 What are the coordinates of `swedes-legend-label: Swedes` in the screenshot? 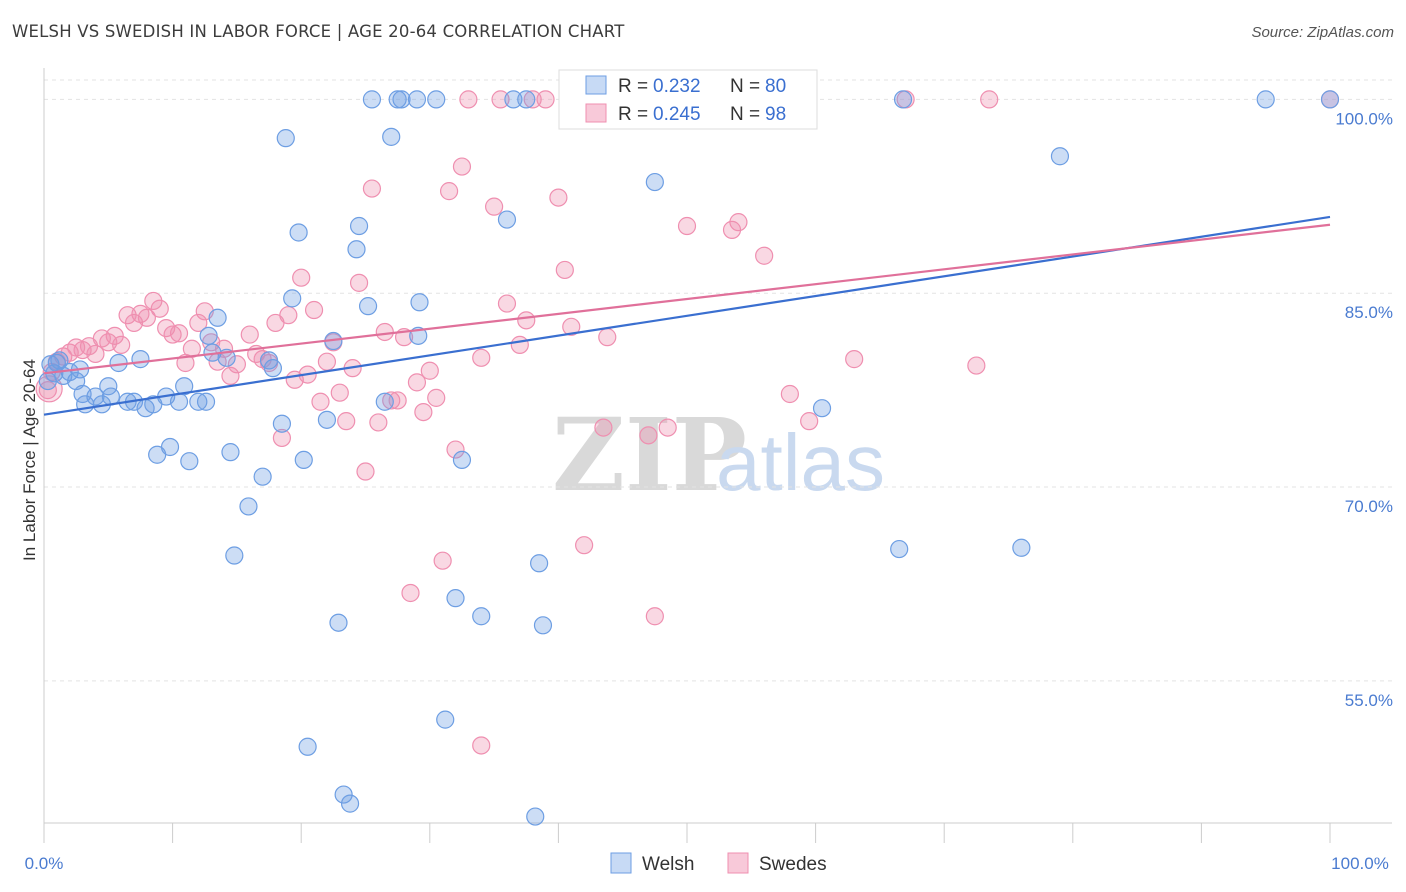 It's located at (793, 864).